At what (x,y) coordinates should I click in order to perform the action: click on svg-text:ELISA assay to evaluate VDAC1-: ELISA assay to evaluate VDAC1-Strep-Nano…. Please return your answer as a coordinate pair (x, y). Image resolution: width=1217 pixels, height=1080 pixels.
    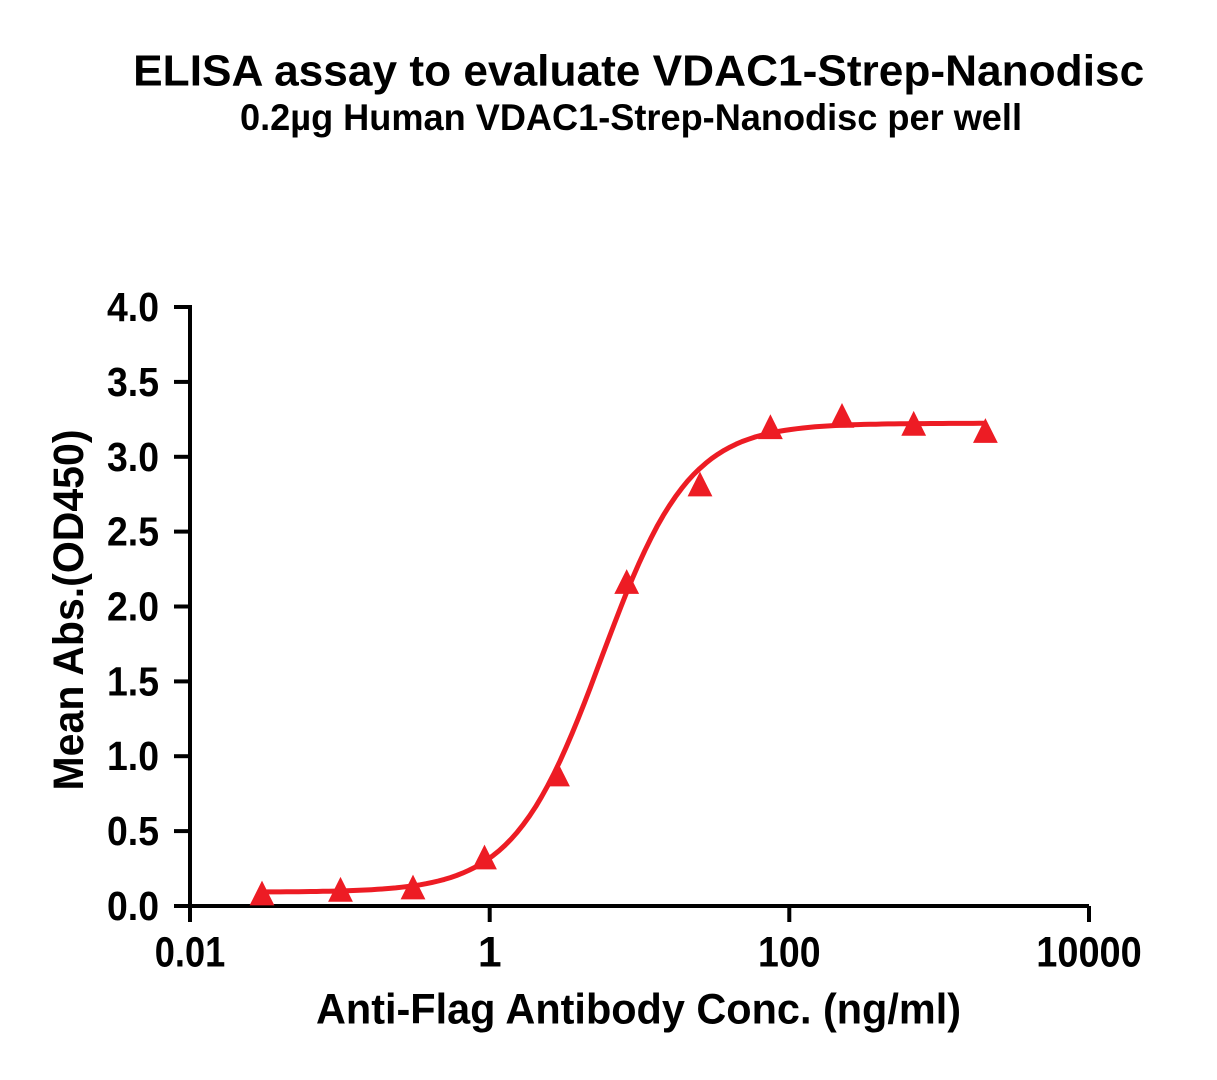
    Looking at the image, I should click on (638, 71).